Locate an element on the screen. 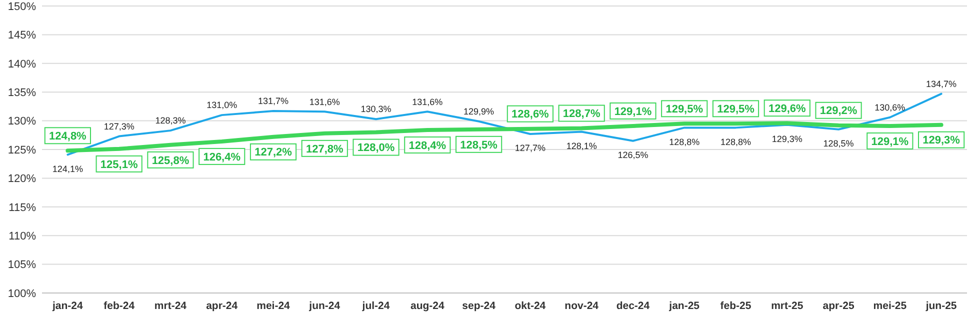  data-label: 128,1% is located at coordinates (581, 145).